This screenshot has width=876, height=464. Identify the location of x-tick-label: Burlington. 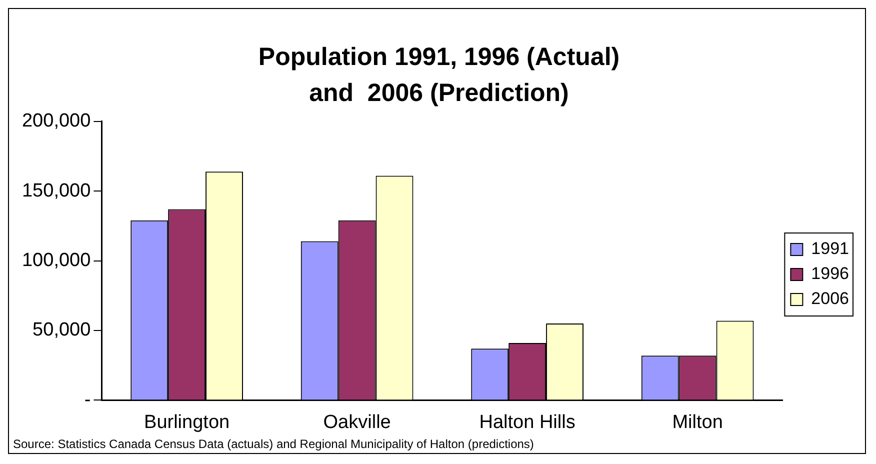
(187, 422).